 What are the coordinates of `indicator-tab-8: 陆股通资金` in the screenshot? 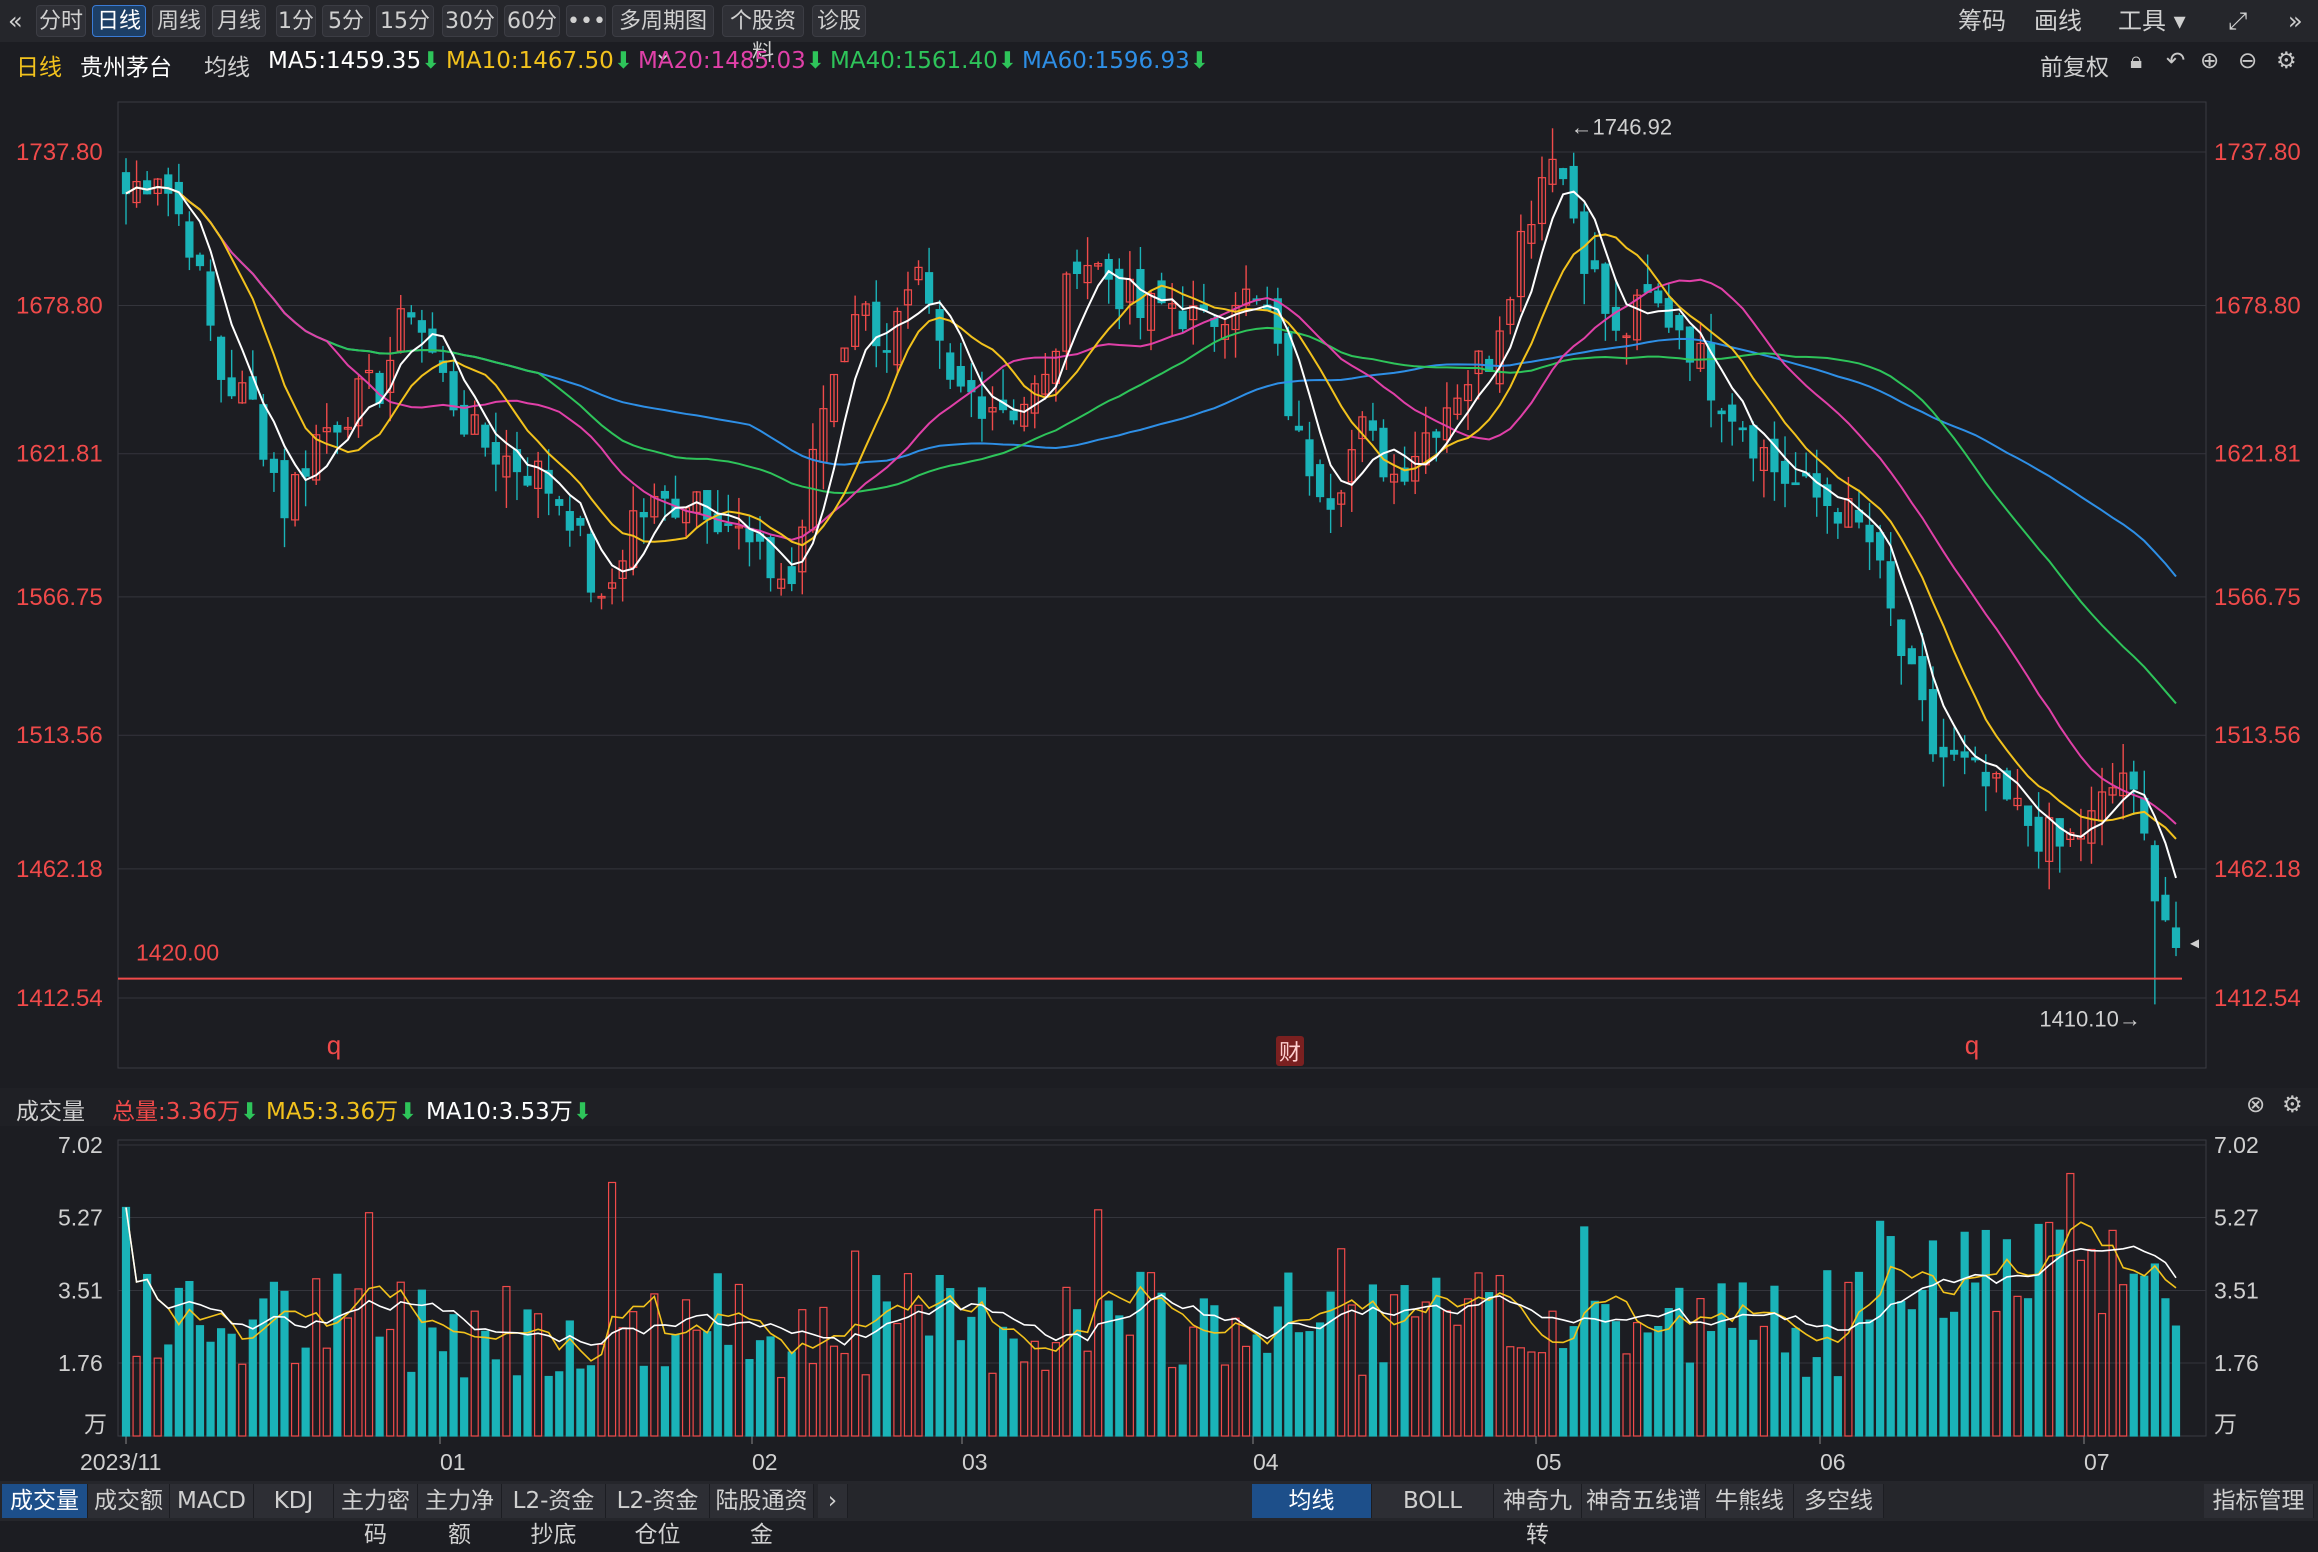 It's located at (762, 1516).